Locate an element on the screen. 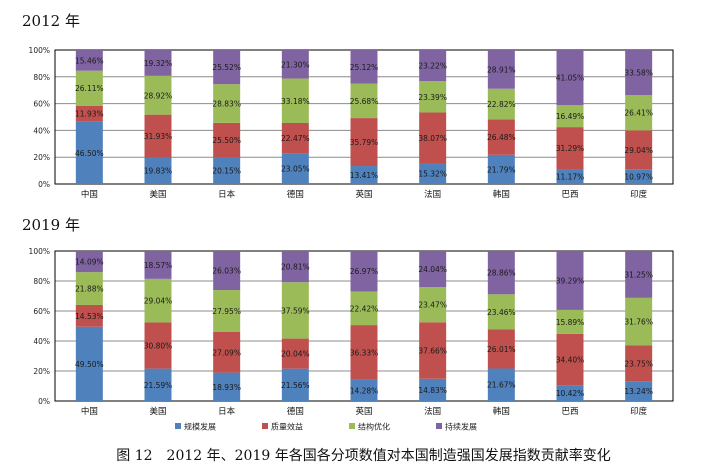 This screenshot has height=467, width=727. legend-marker is located at coordinates (439, 426).